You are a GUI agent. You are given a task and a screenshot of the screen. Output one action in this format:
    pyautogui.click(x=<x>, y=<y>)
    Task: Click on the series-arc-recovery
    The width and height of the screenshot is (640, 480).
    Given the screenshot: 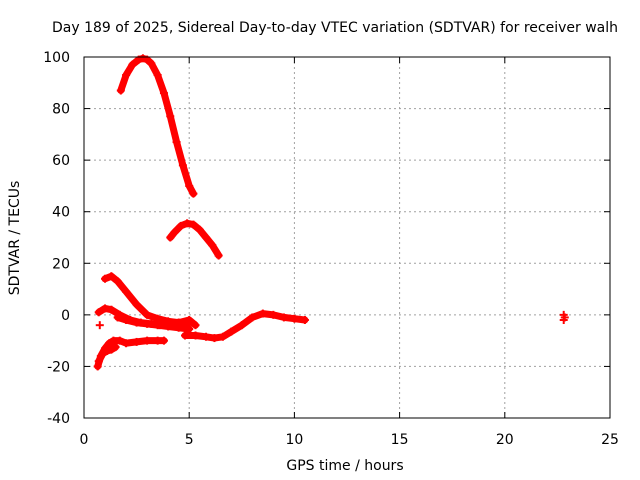 What is the action you would take?
    pyautogui.click(x=244, y=326)
    